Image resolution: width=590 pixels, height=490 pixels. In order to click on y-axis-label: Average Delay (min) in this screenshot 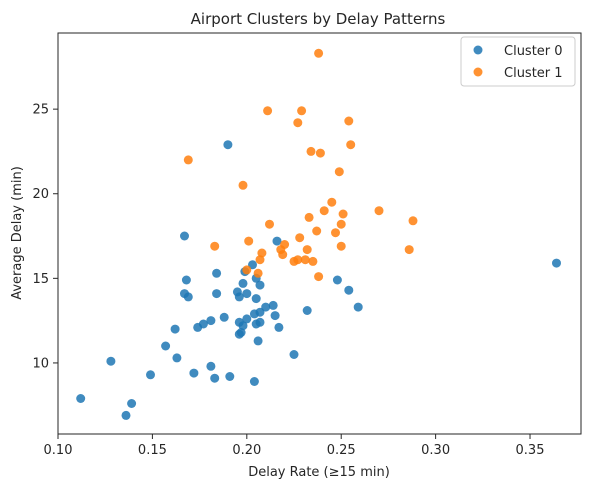, I will do `click(17, 233)`.